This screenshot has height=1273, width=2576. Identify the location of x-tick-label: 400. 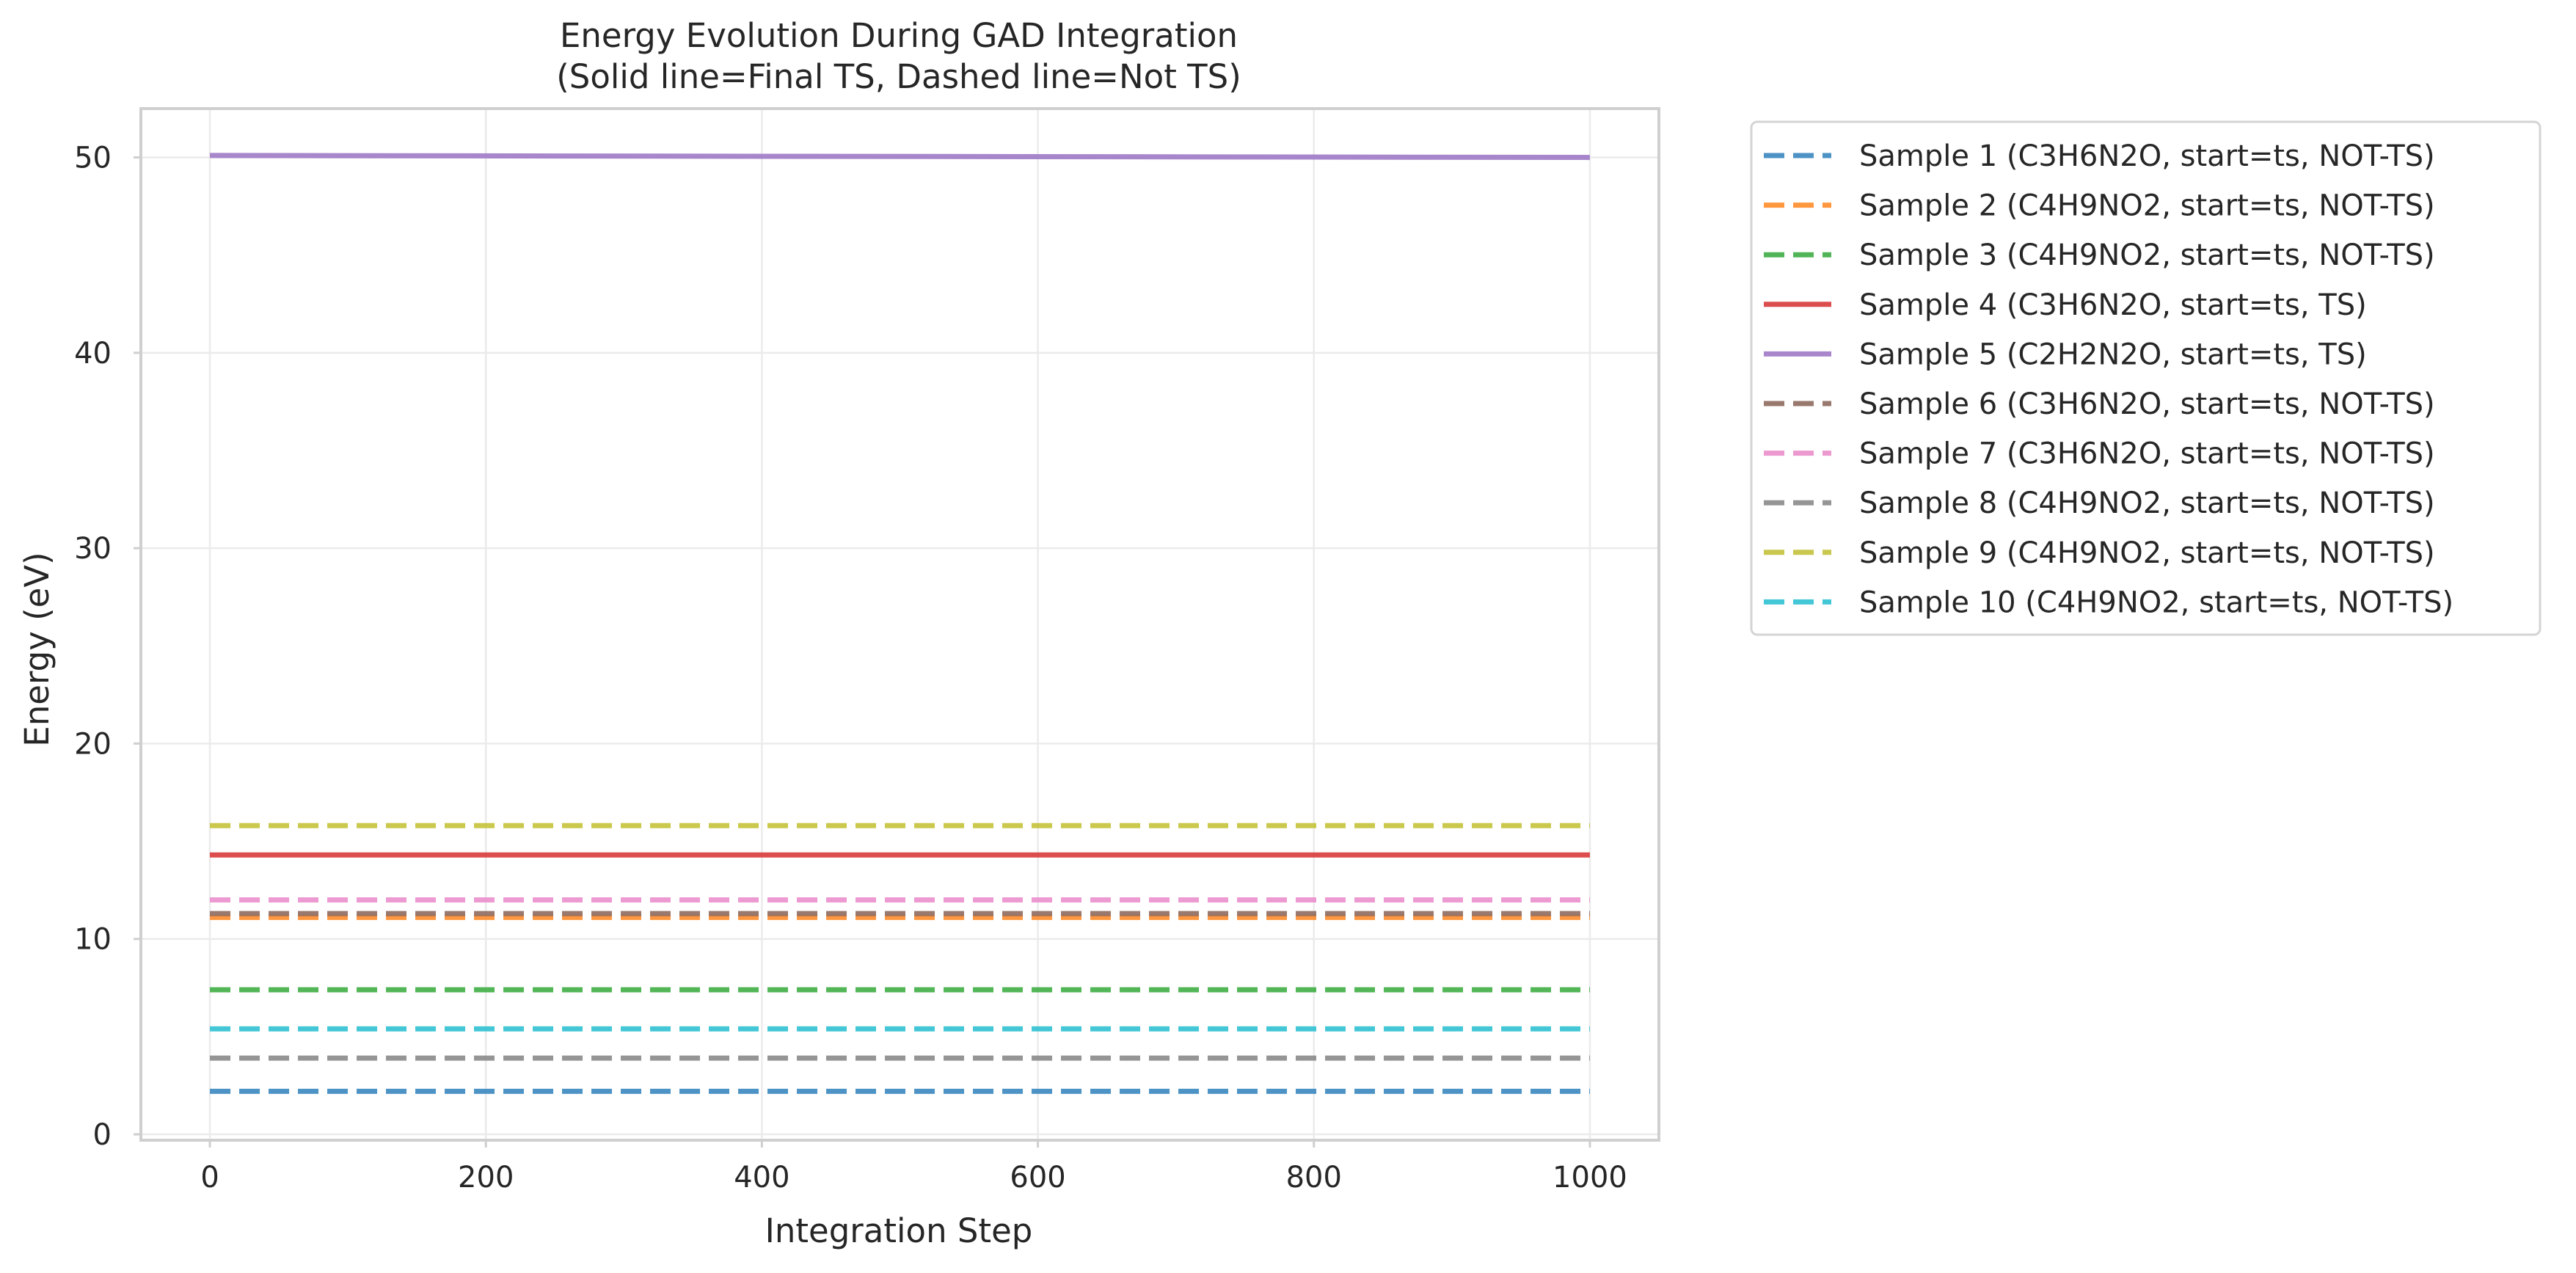
(761, 1177).